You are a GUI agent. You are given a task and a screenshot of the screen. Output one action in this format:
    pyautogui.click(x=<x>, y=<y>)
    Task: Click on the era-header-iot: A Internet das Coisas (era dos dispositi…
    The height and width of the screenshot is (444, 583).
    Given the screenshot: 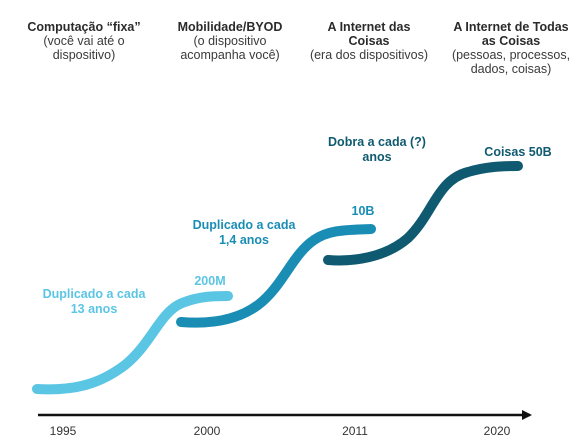 What is the action you would take?
    pyautogui.click(x=369, y=41)
    